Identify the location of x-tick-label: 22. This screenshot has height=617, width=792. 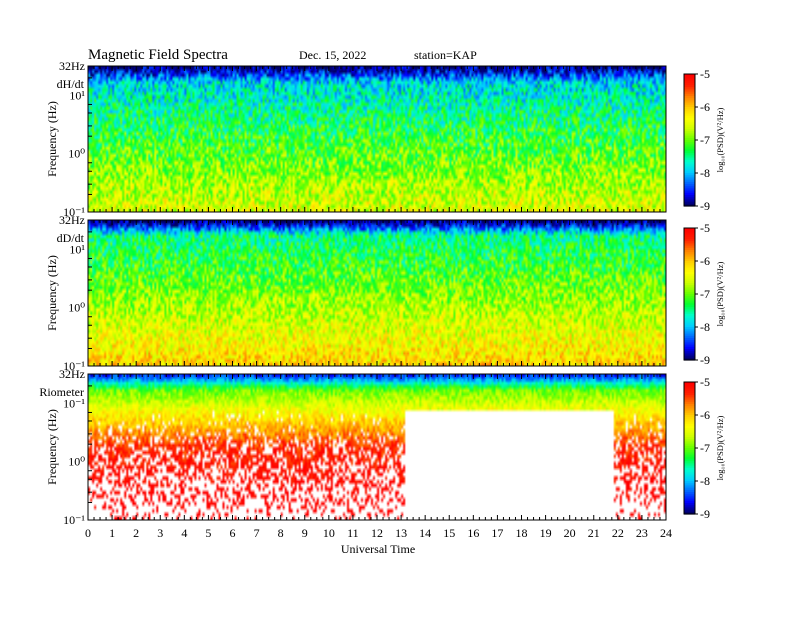
(618, 533).